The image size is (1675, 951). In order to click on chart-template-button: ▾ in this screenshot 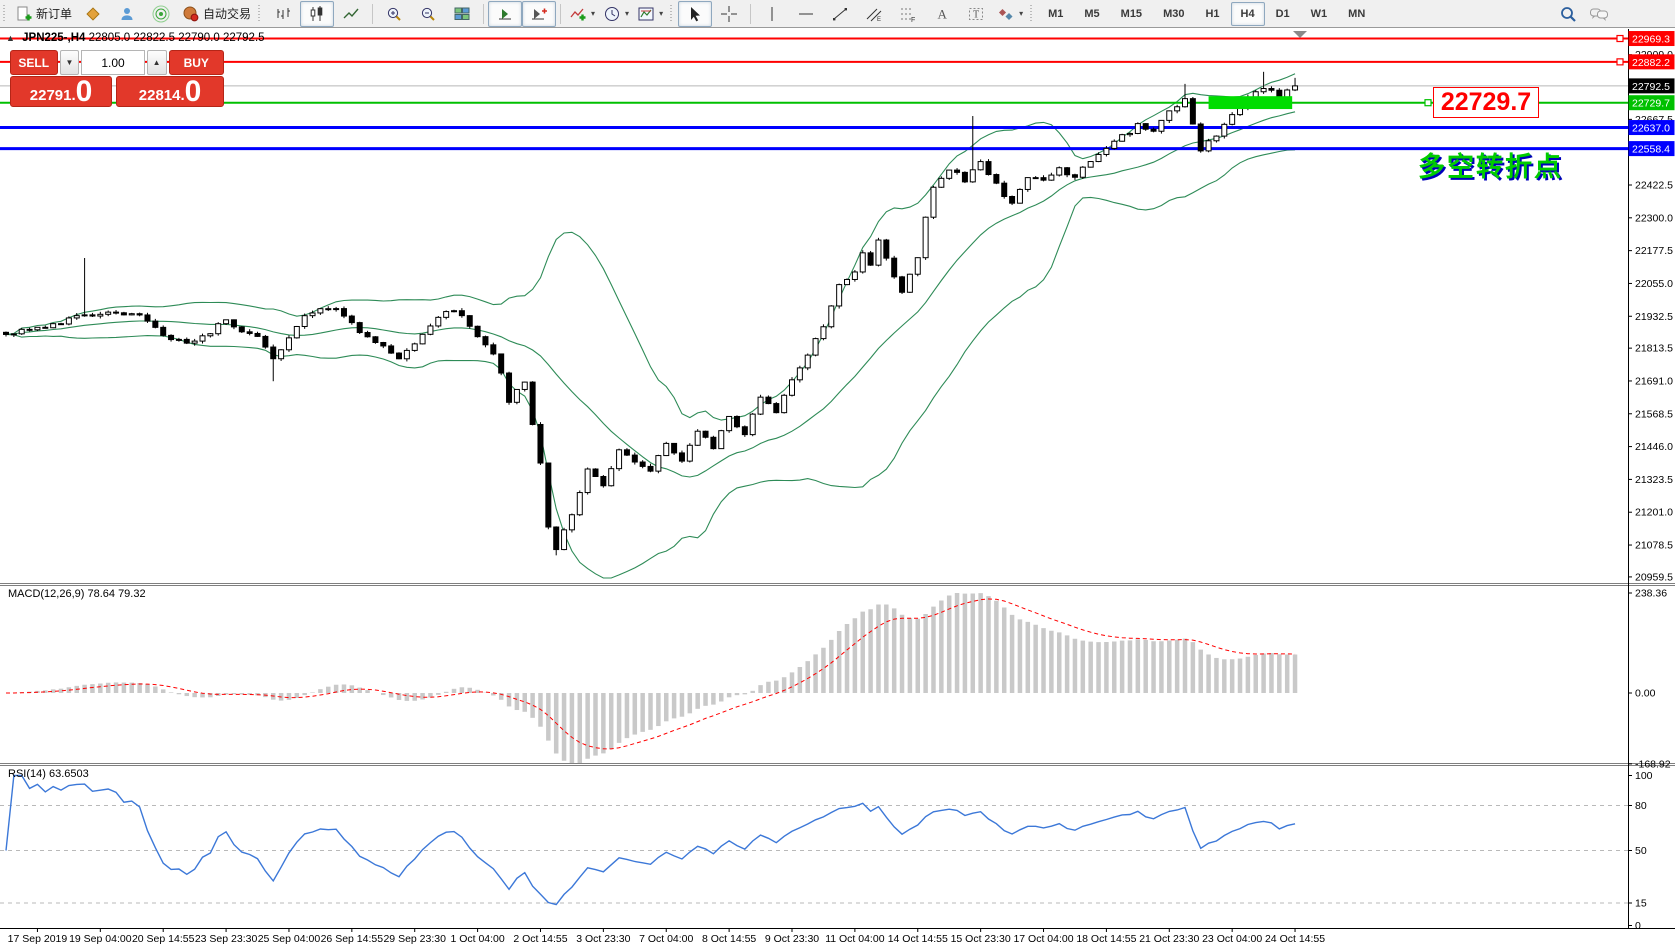, I will do `click(650, 14)`.